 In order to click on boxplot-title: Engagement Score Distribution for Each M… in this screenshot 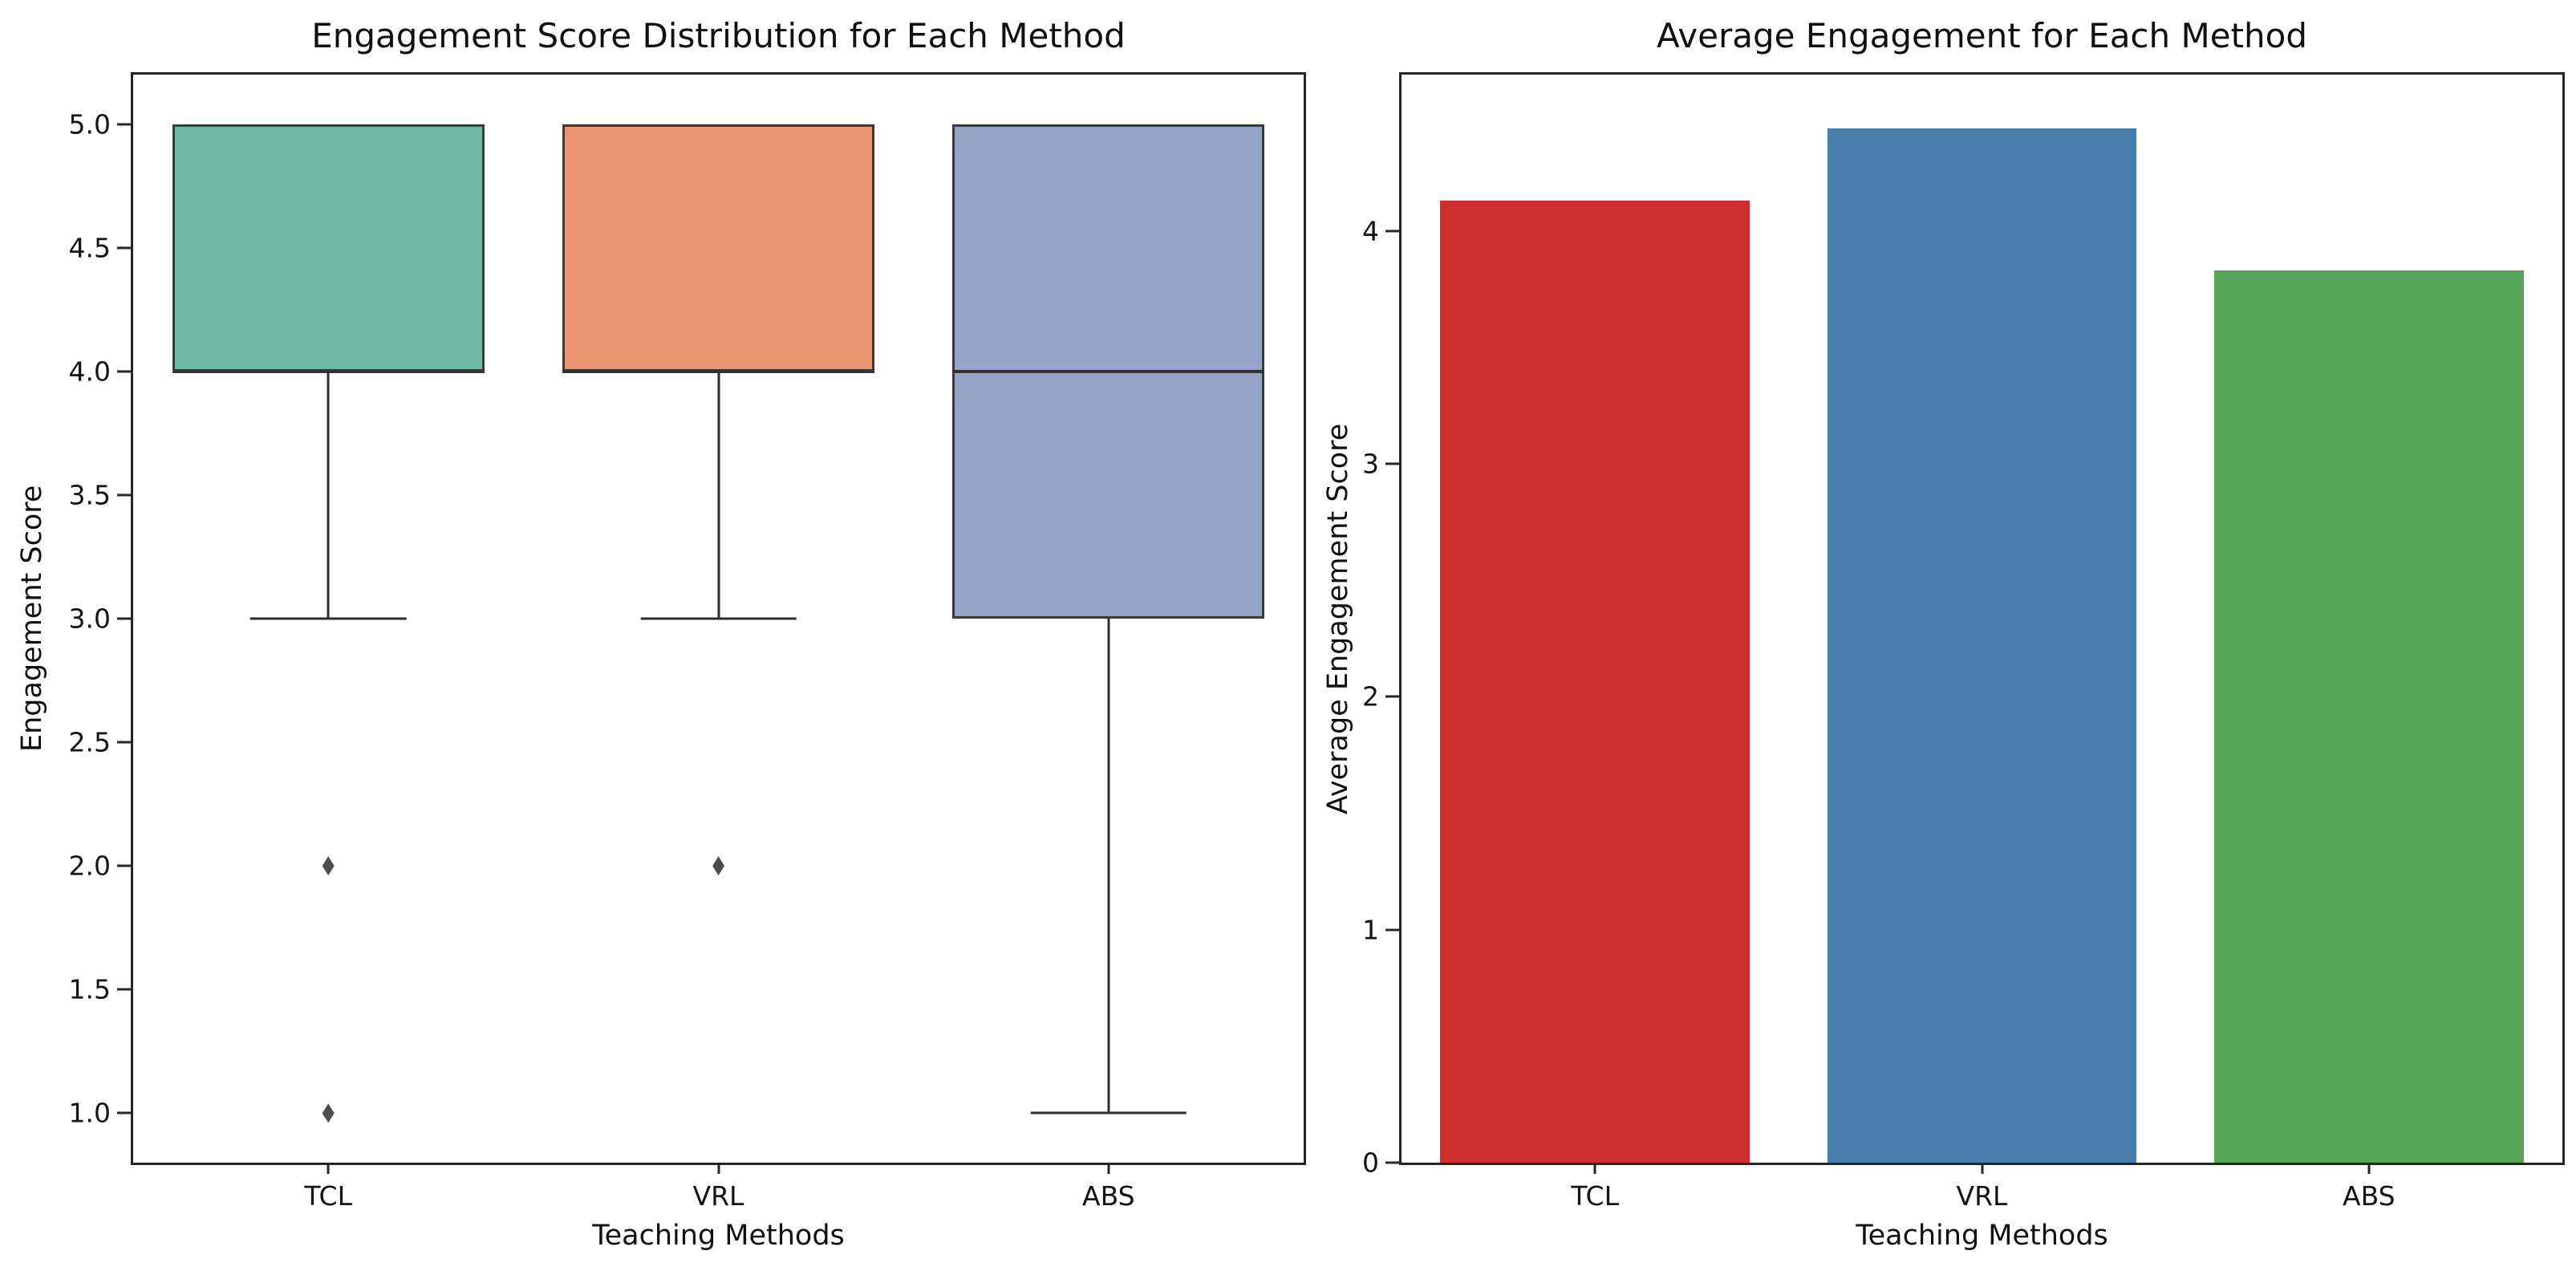, I will do `click(718, 35)`.